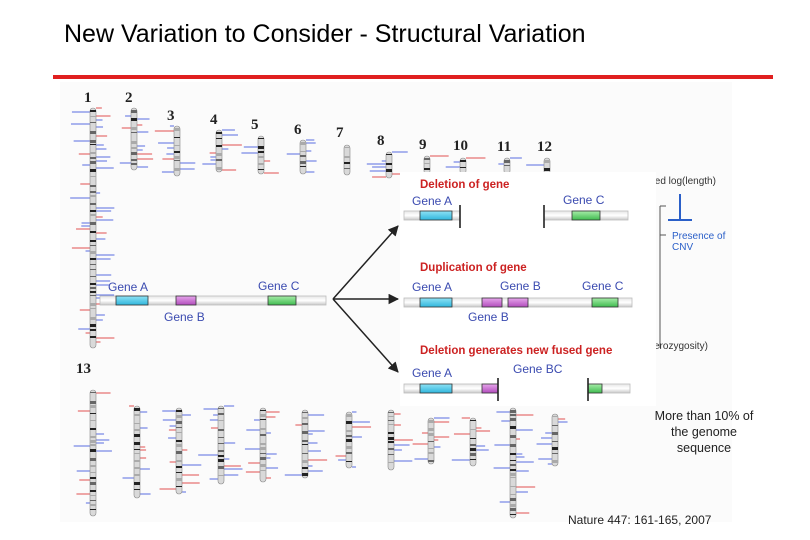 This screenshot has height=540, width=810. I want to click on source-gene-a-label: Gene A, so click(128, 287).